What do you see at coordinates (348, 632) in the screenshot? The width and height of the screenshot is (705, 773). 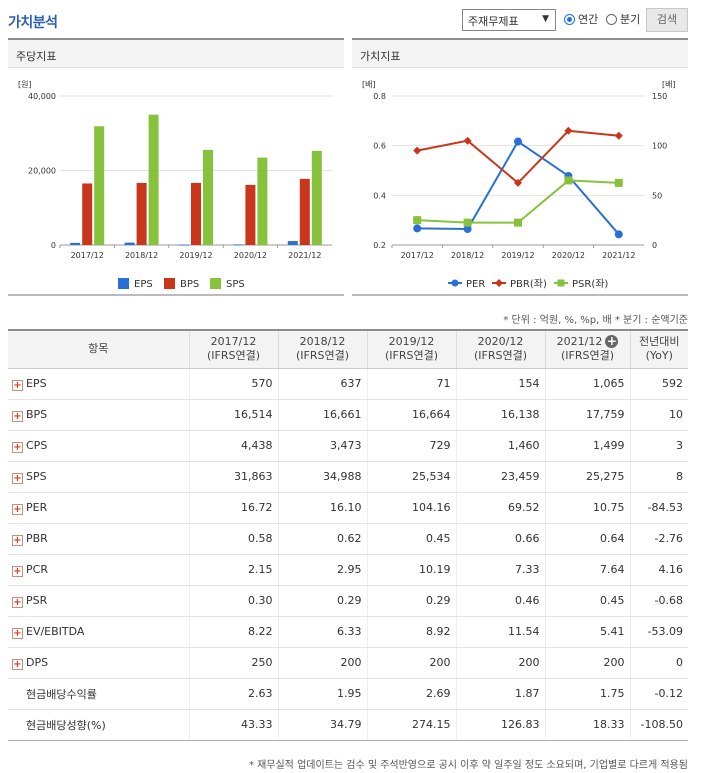 I see `table-row: + EV/EBITDA 8.22 6.33 8.92 11.54 5.41 -53.09` at bounding box center [348, 632].